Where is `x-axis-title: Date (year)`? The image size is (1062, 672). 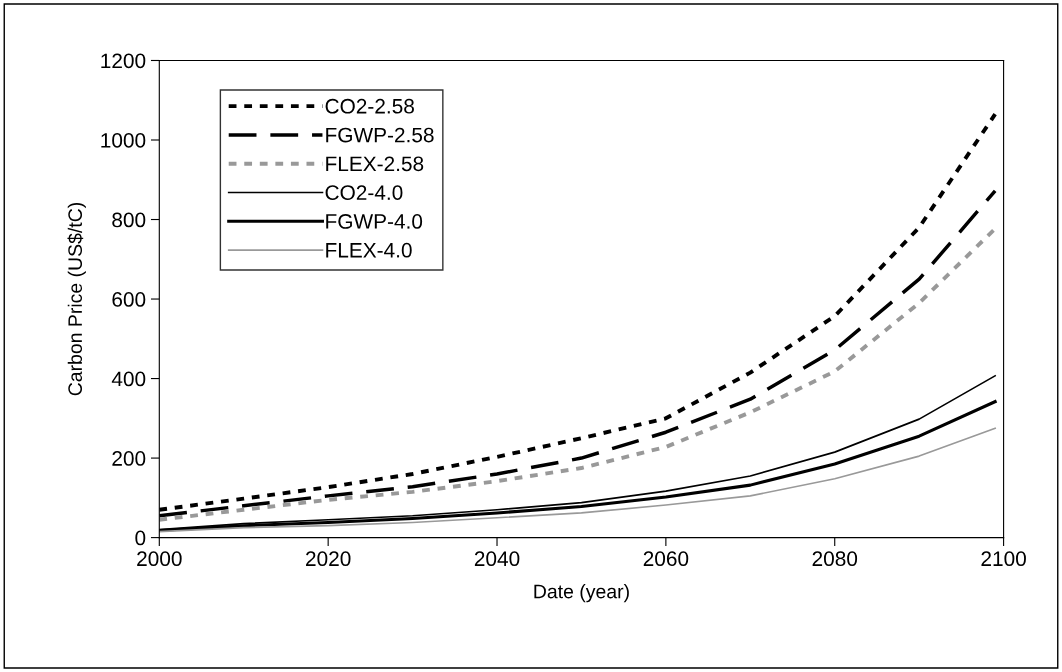
x-axis-title: Date (year) is located at coordinates (581, 593).